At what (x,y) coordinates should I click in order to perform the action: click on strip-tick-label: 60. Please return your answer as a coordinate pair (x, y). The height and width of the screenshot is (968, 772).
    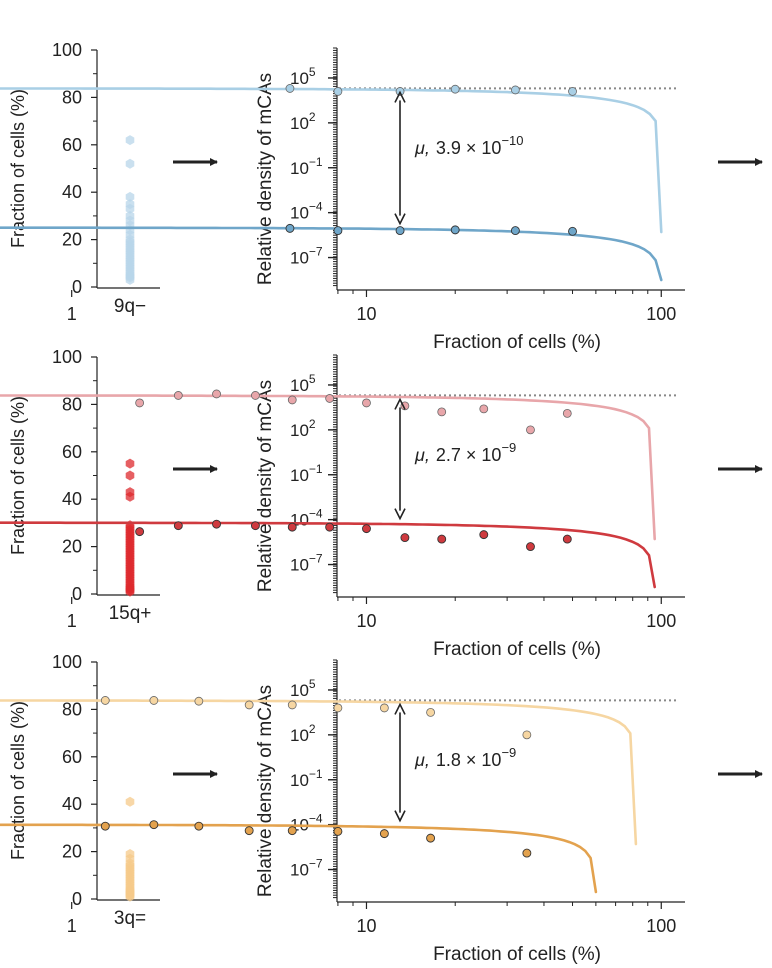
    Looking at the image, I should click on (72, 452).